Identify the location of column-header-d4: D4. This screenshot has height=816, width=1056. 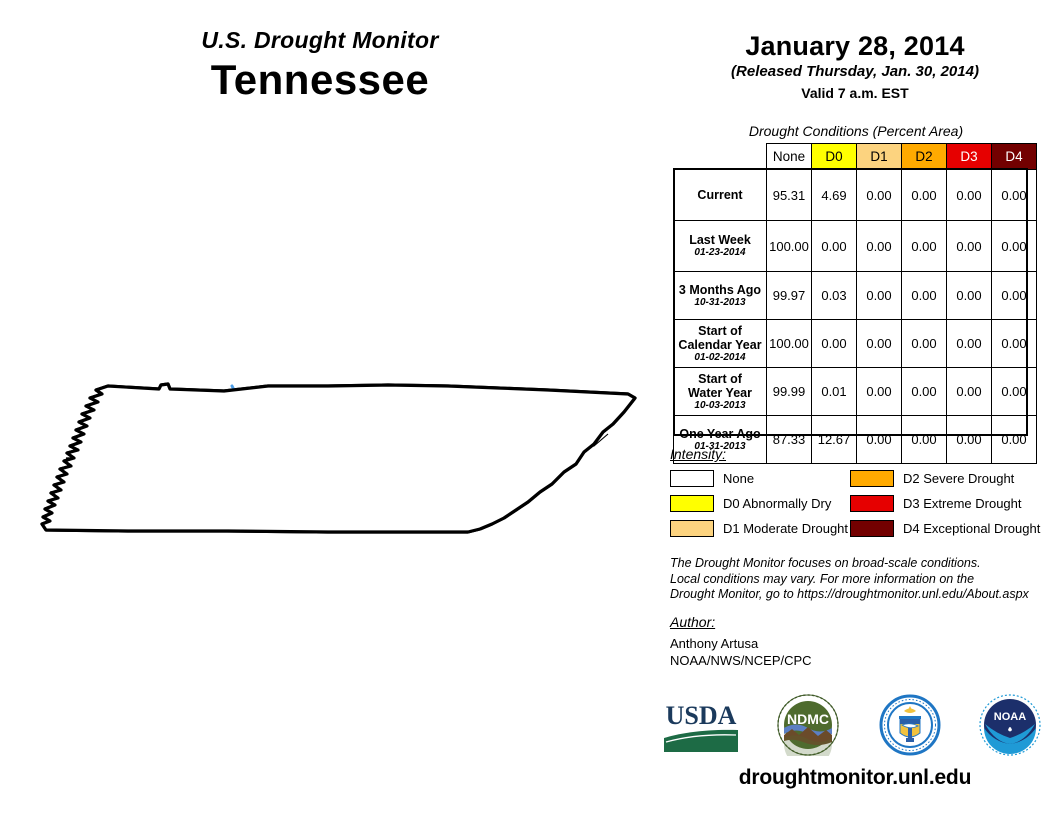
(1014, 156).